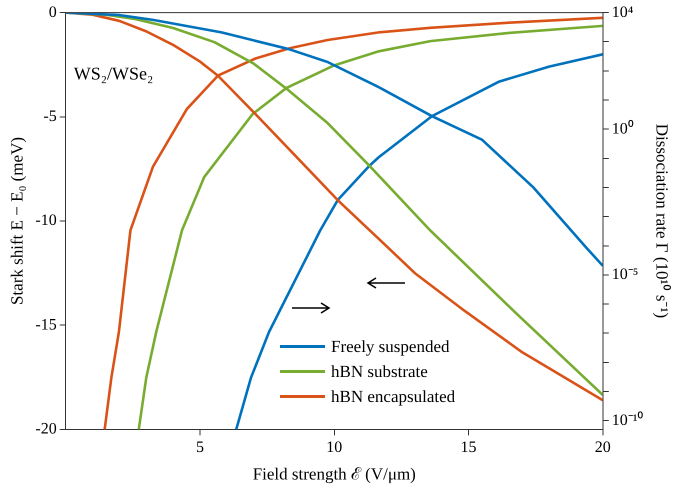 The width and height of the screenshot is (681, 493). Describe the element at coordinates (625, 275) in the screenshot. I see `y2-tick-label: 10⁻⁵` at that location.